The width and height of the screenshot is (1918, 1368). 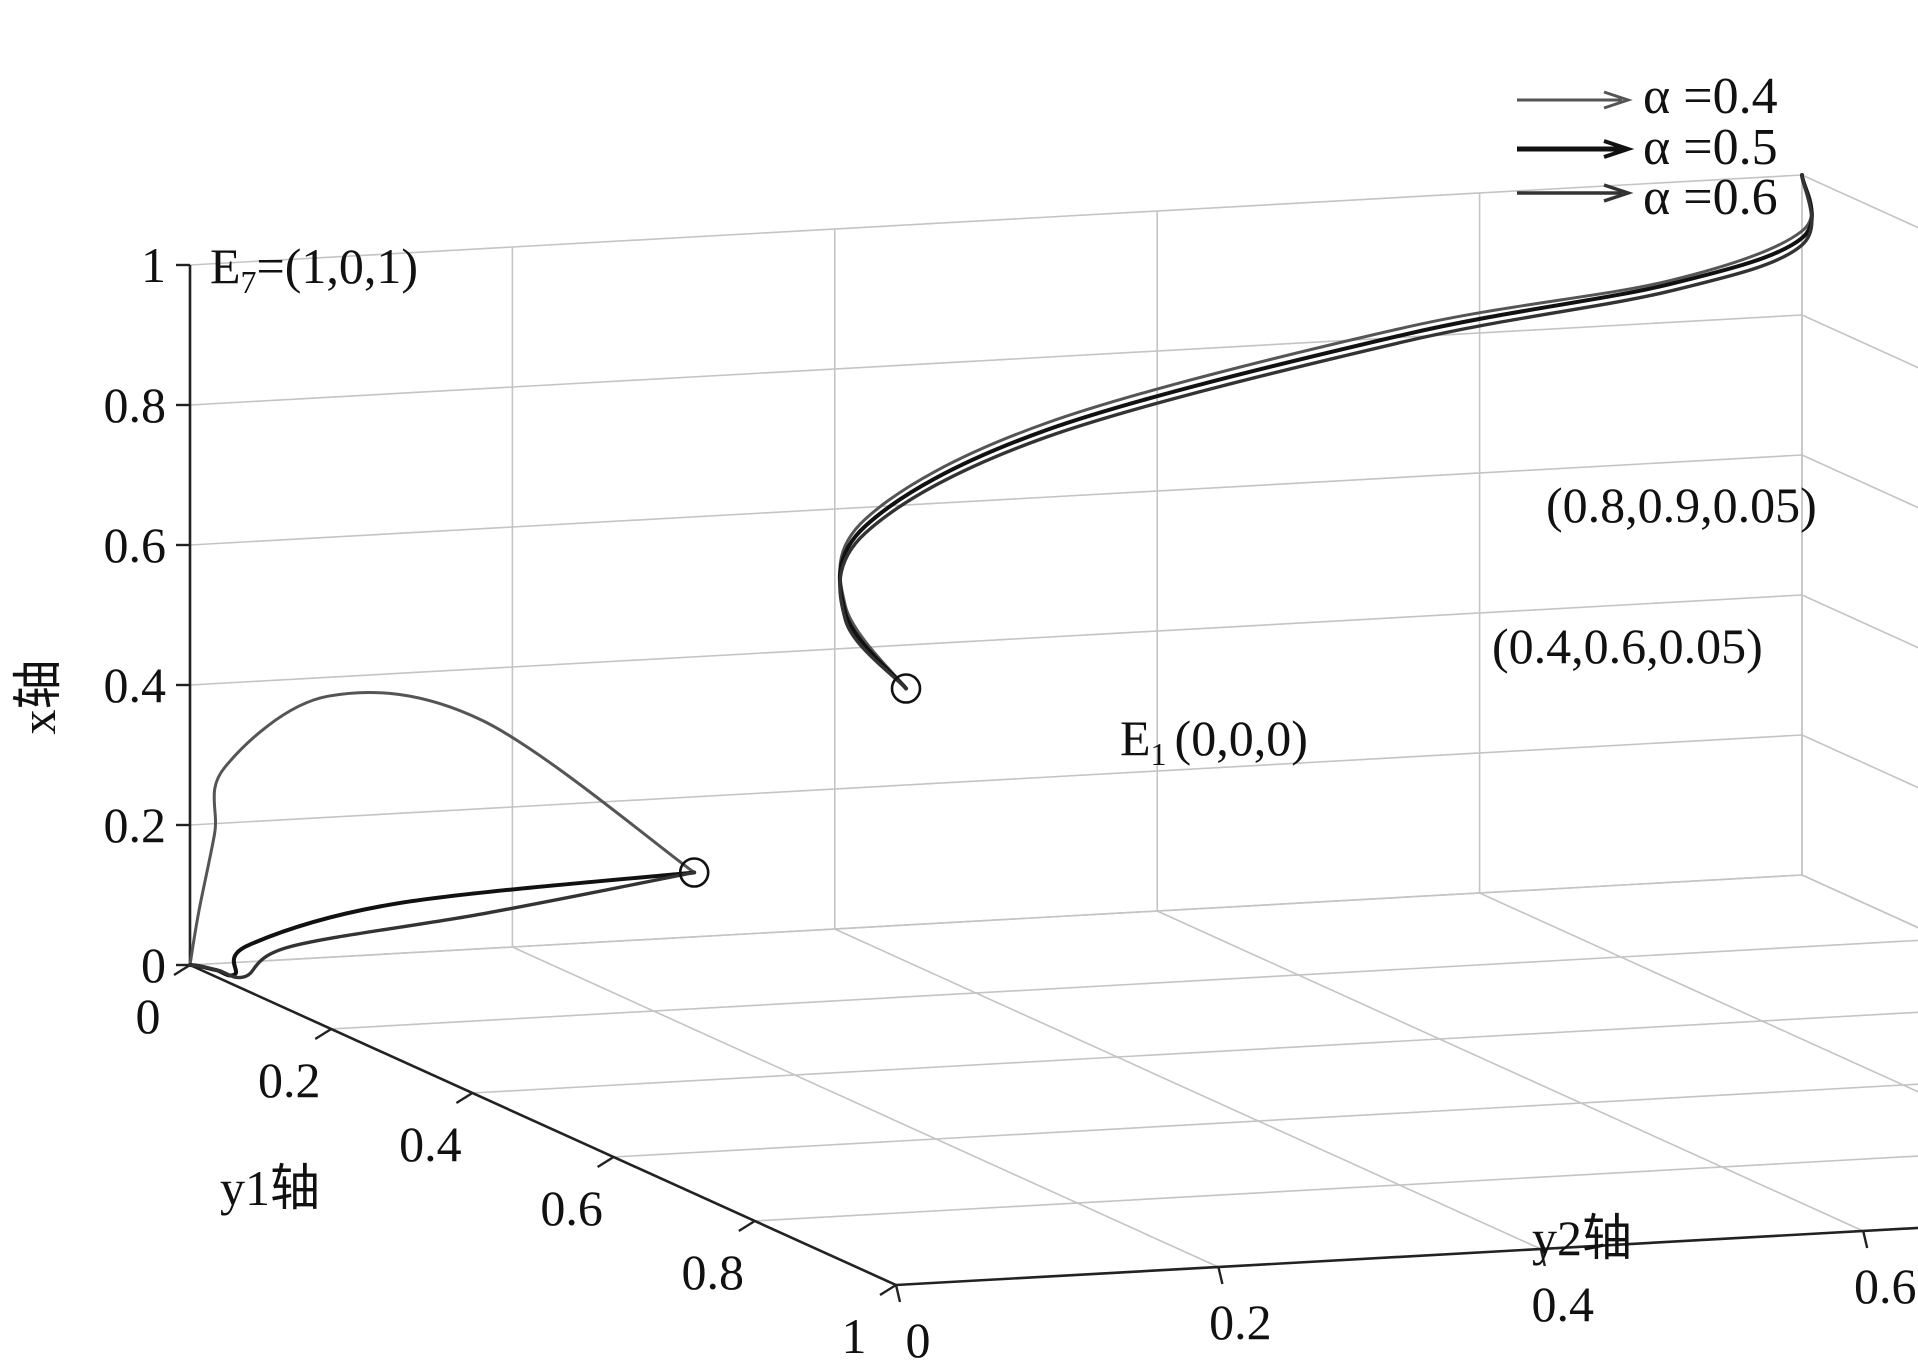 I want to click on e7-coords: =(1,0,1), so click(x=338, y=266).